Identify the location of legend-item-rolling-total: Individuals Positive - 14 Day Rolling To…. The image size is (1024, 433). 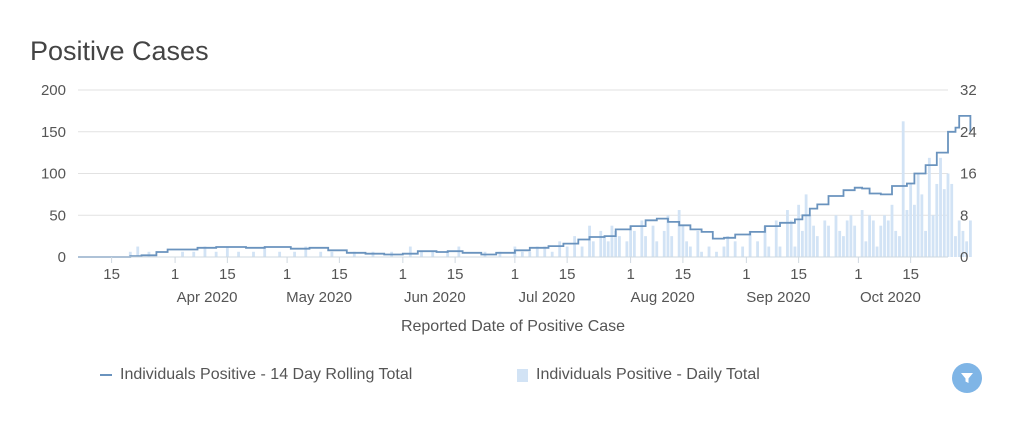
(256, 375).